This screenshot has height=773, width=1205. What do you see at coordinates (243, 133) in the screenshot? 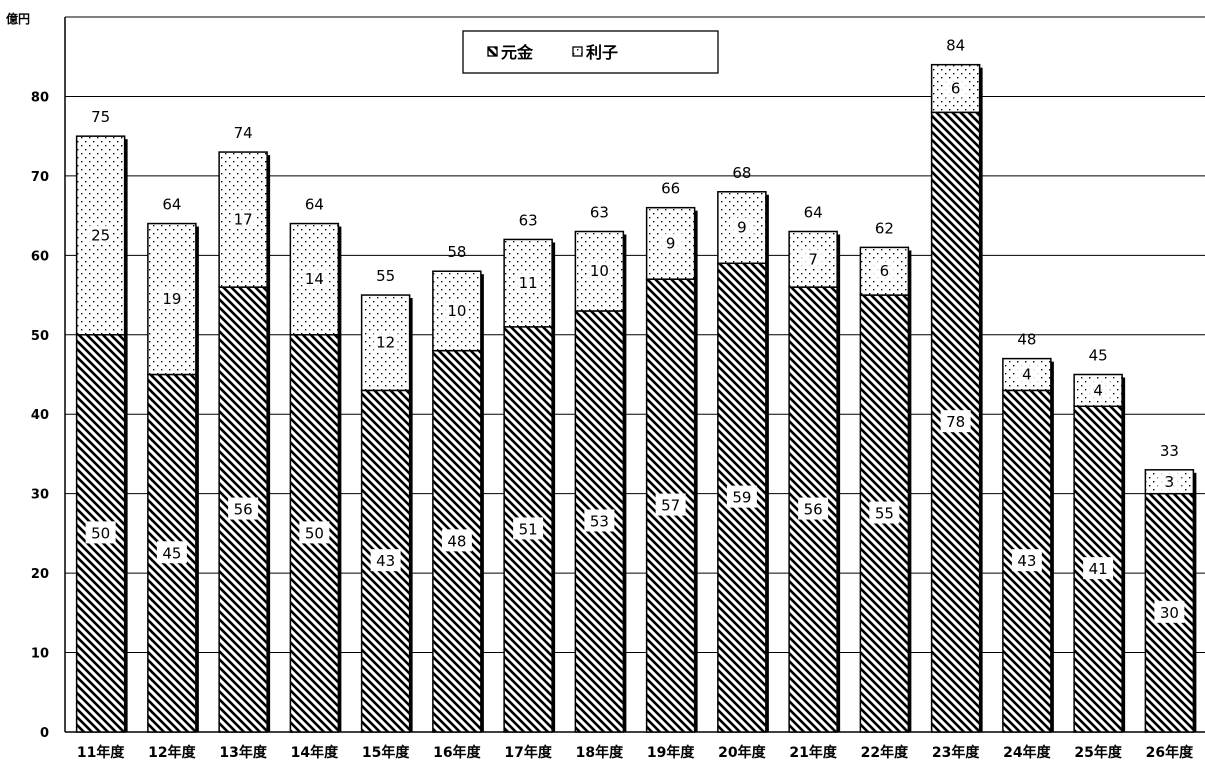
I see `total-data-label: 74` at bounding box center [243, 133].